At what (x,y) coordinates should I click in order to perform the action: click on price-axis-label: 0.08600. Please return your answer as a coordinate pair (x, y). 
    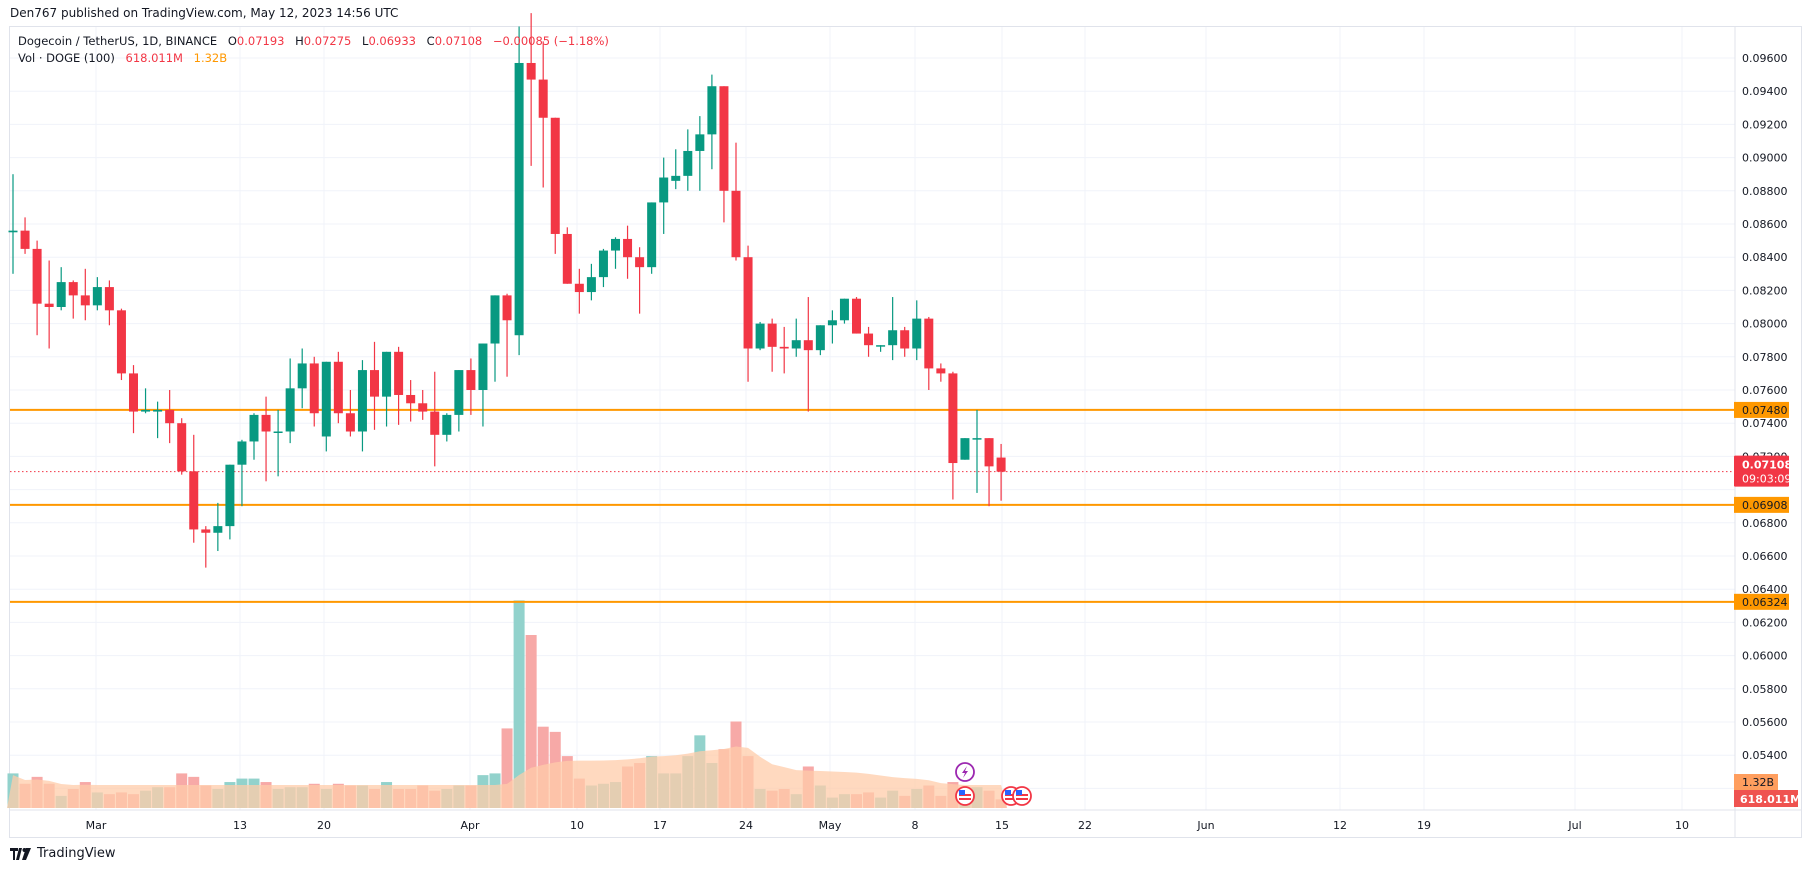
    Looking at the image, I should click on (1765, 224).